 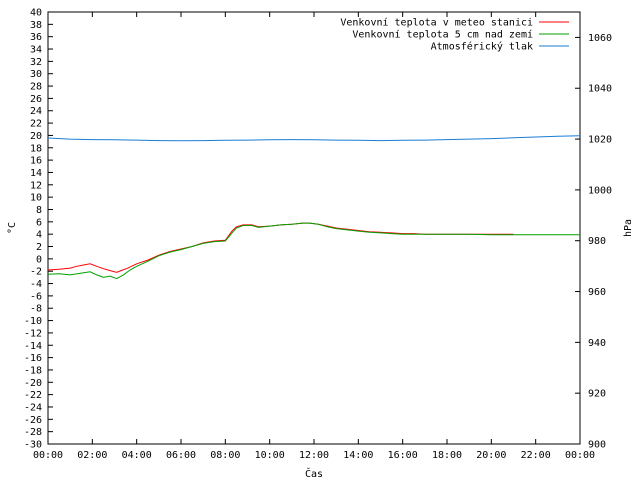 I want to click on x-tick-label: 20:00, so click(x=491, y=455).